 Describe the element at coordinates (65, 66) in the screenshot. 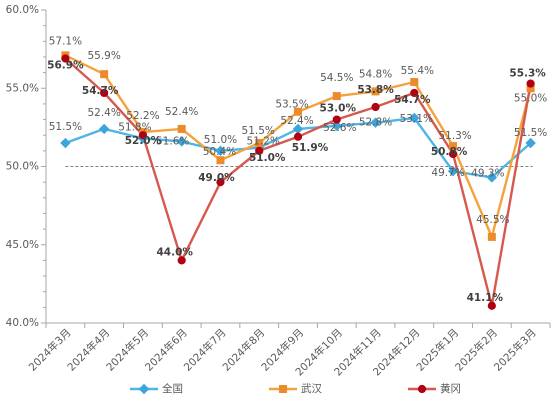

I see `series-2-data-label: 56.9%` at that location.